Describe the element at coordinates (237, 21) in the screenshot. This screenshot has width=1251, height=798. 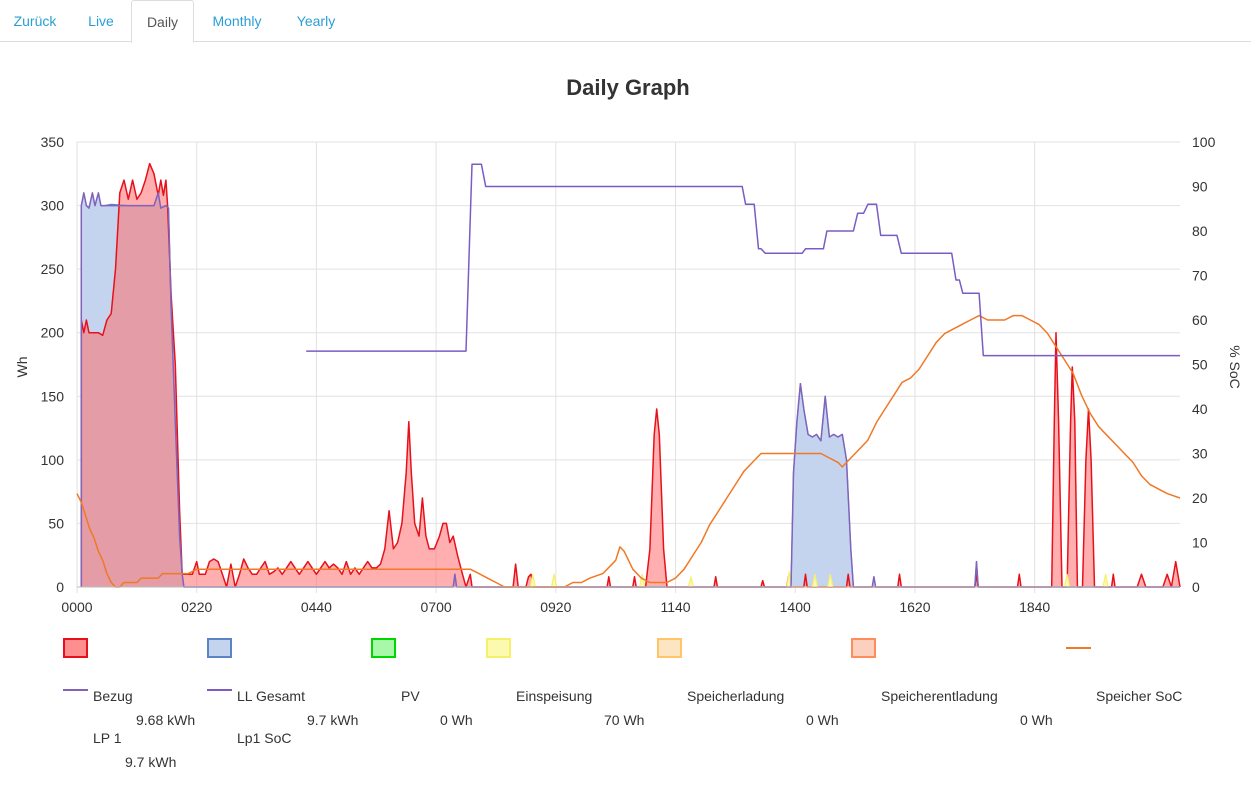
I see `tab-monthly: Monthly` at that location.